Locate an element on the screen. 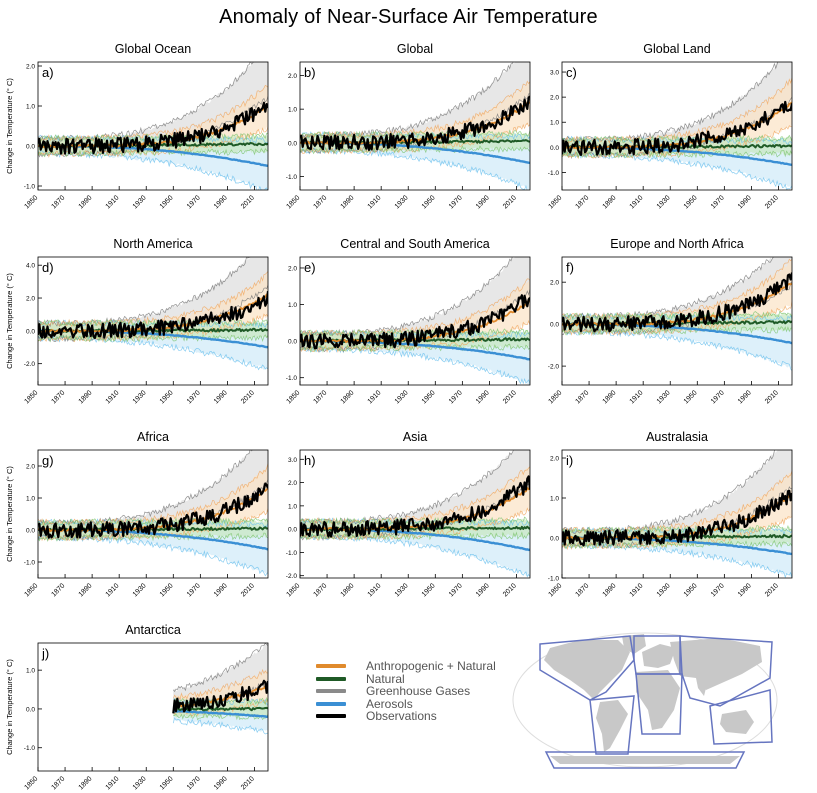  legend-item: Observations is located at coordinates (406, 716).